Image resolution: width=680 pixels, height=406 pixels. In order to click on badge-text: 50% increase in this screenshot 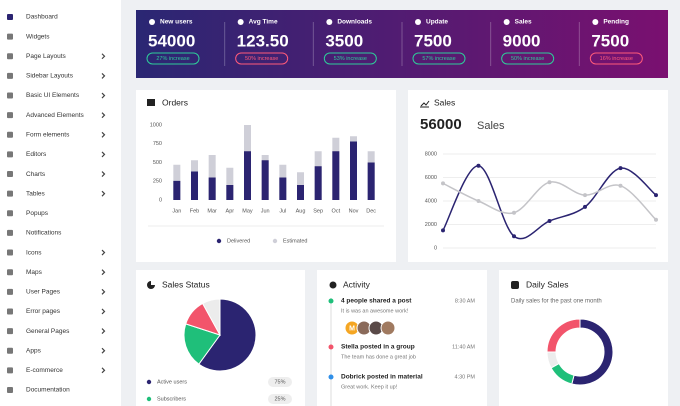, I will do `click(261, 59)`.